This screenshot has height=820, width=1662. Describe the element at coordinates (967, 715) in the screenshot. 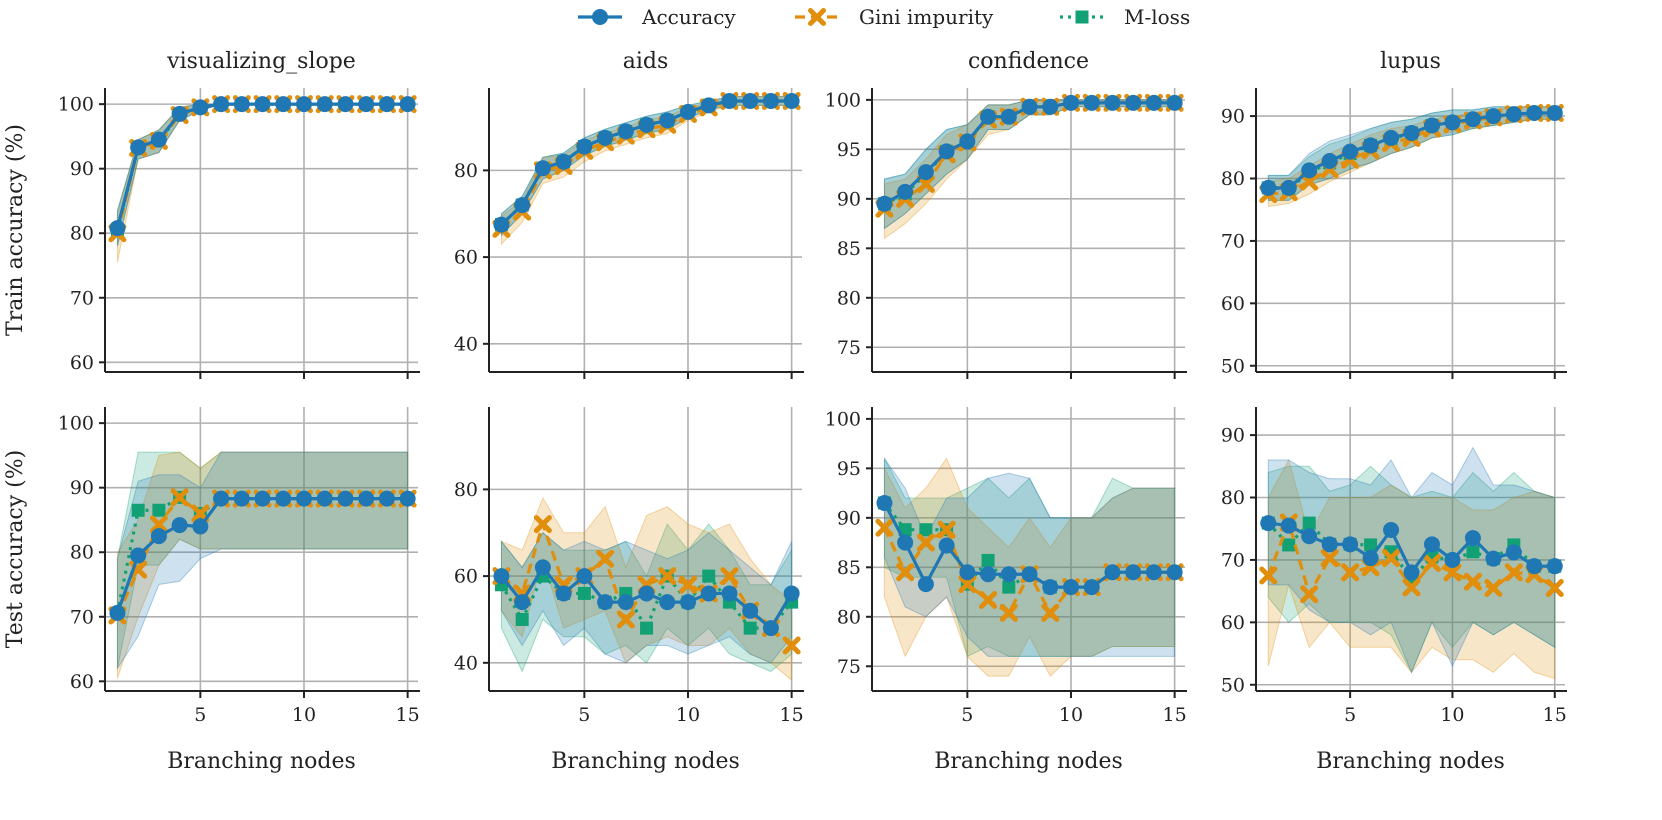

I see `x-tick-label: 5` at that location.